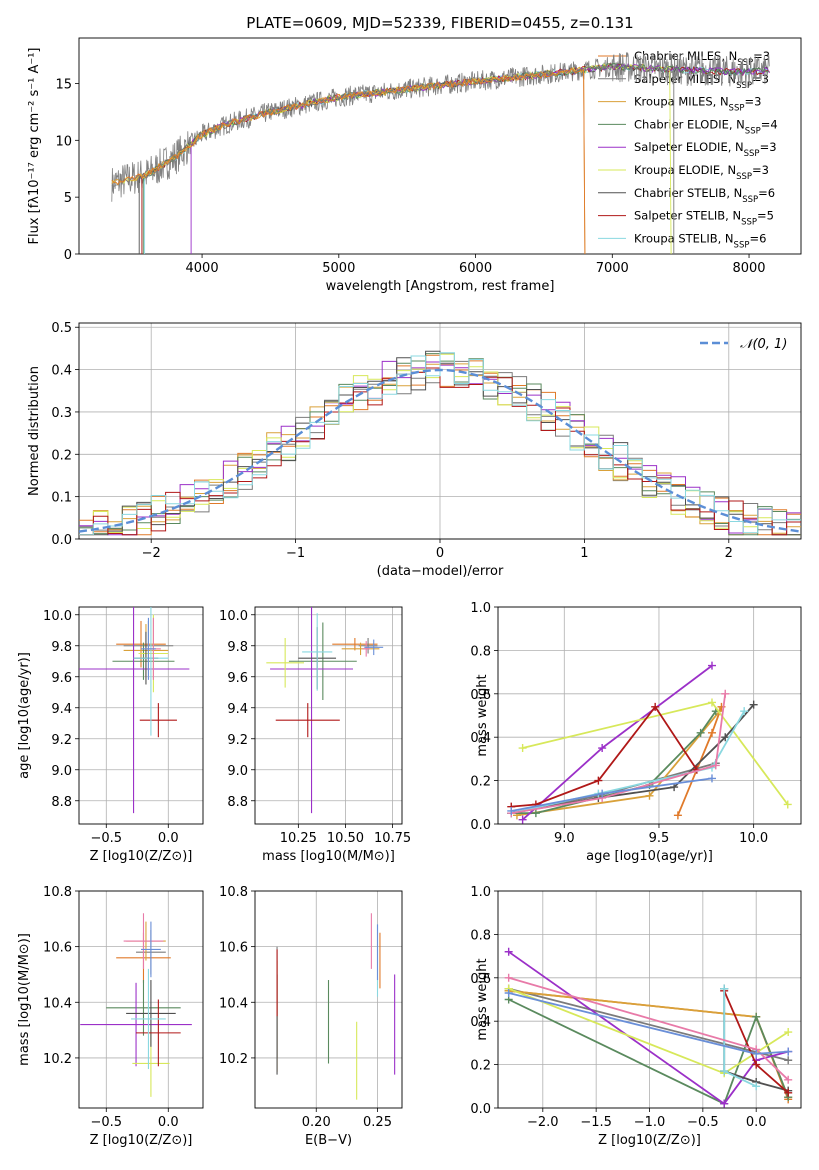 The image size is (819, 1170). What do you see at coordinates (612, 268) in the screenshot?
I see `x-tick-label: 7000` at bounding box center [612, 268].